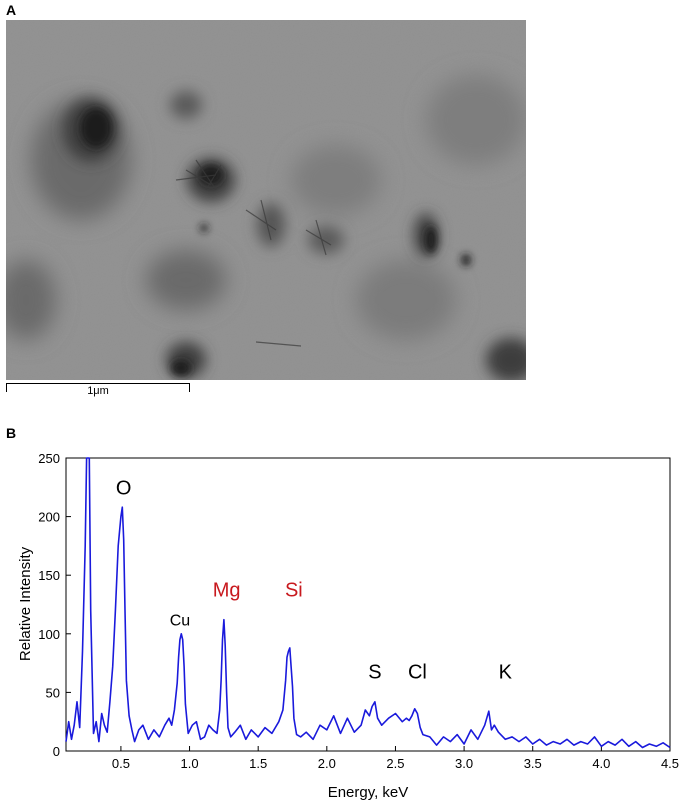  Describe the element at coordinates (601, 763) in the screenshot. I see `x-tick-label: 4.0` at that location.